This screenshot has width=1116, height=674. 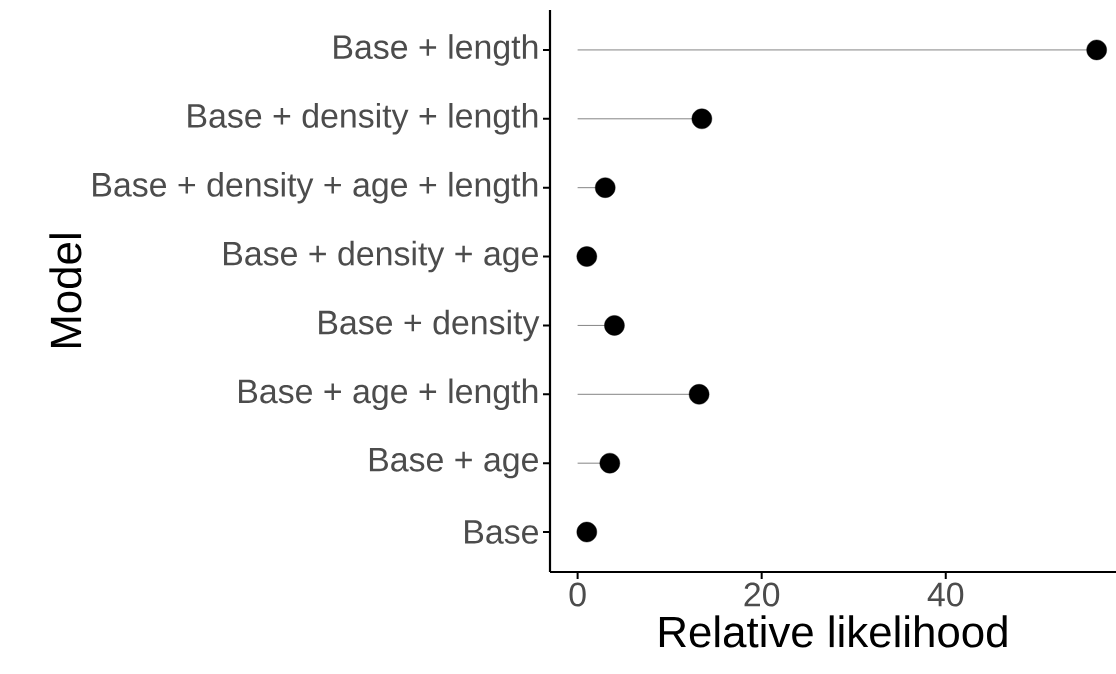 What do you see at coordinates (762, 594) in the screenshot?
I see `x-tick-label: 20` at bounding box center [762, 594].